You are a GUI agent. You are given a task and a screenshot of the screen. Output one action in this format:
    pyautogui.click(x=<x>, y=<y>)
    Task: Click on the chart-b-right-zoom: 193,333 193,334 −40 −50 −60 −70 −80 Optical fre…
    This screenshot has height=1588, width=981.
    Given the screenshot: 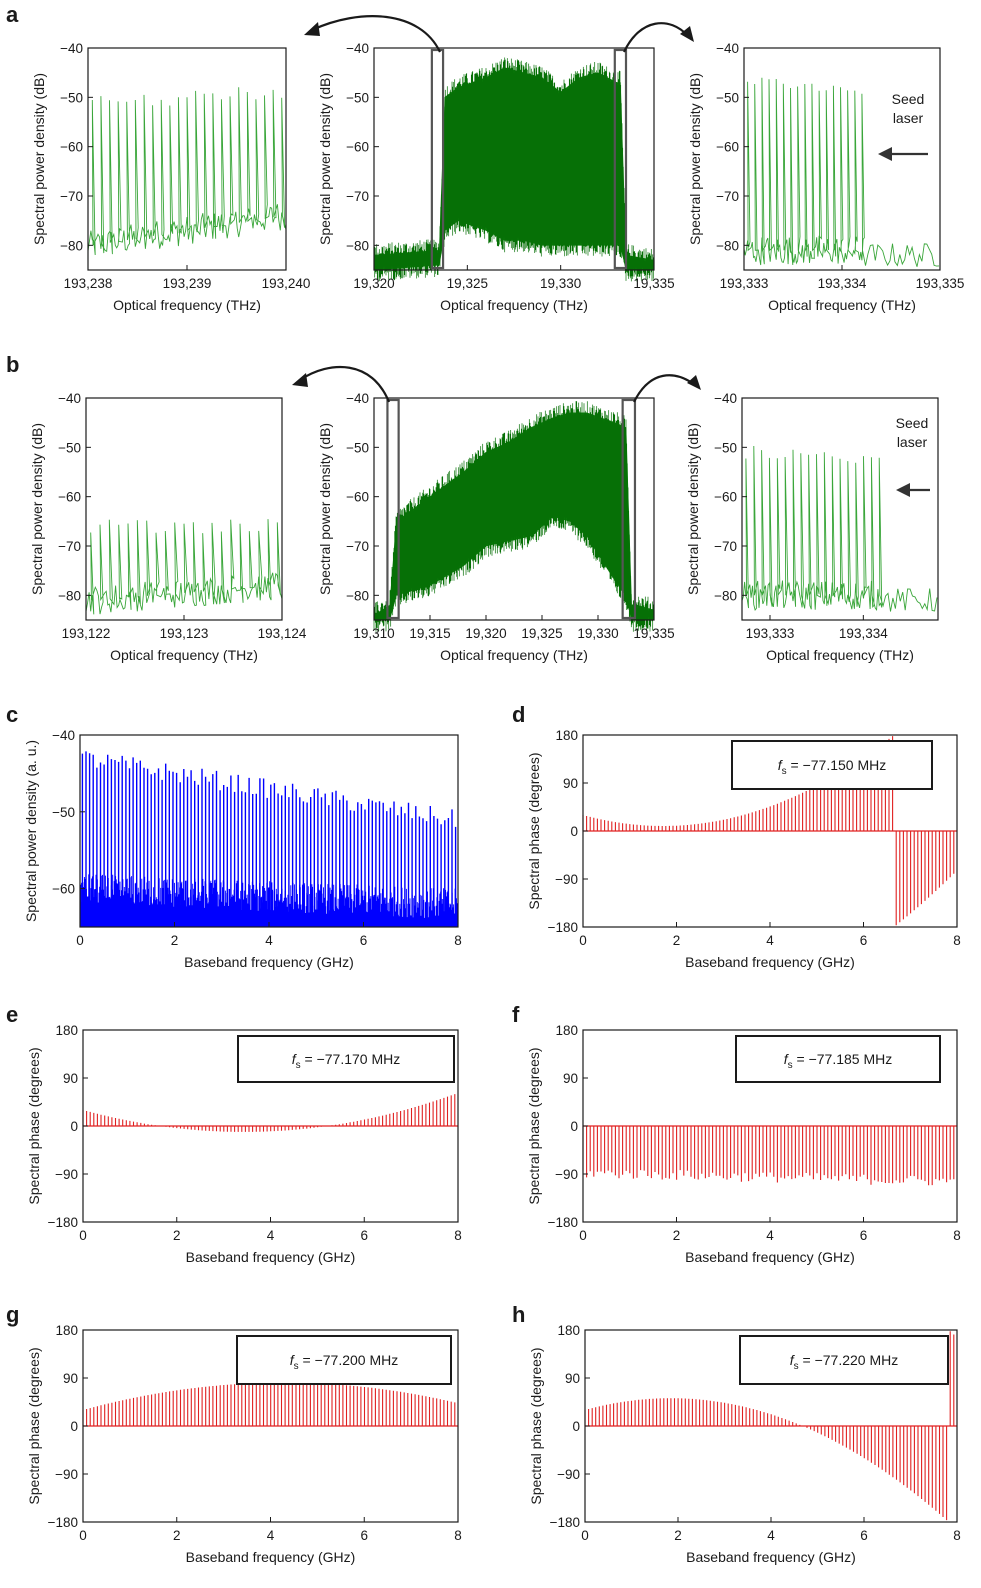 What is the action you would take?
    pyautogui.click(x=812, y=527)
    